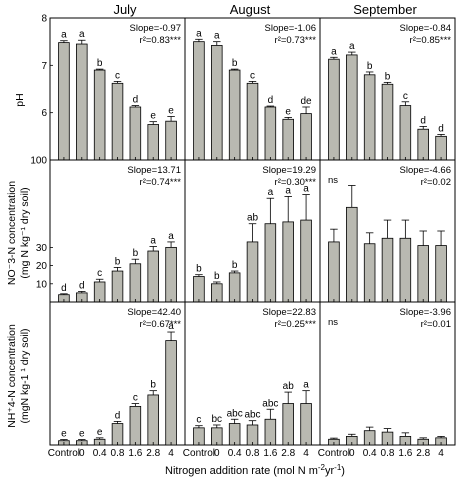 The image size is (474, 482). What do you see at coordinates (44, 19) in the screenshot?
I see `y-tick-label: 8` at bounding box center [44, 19].